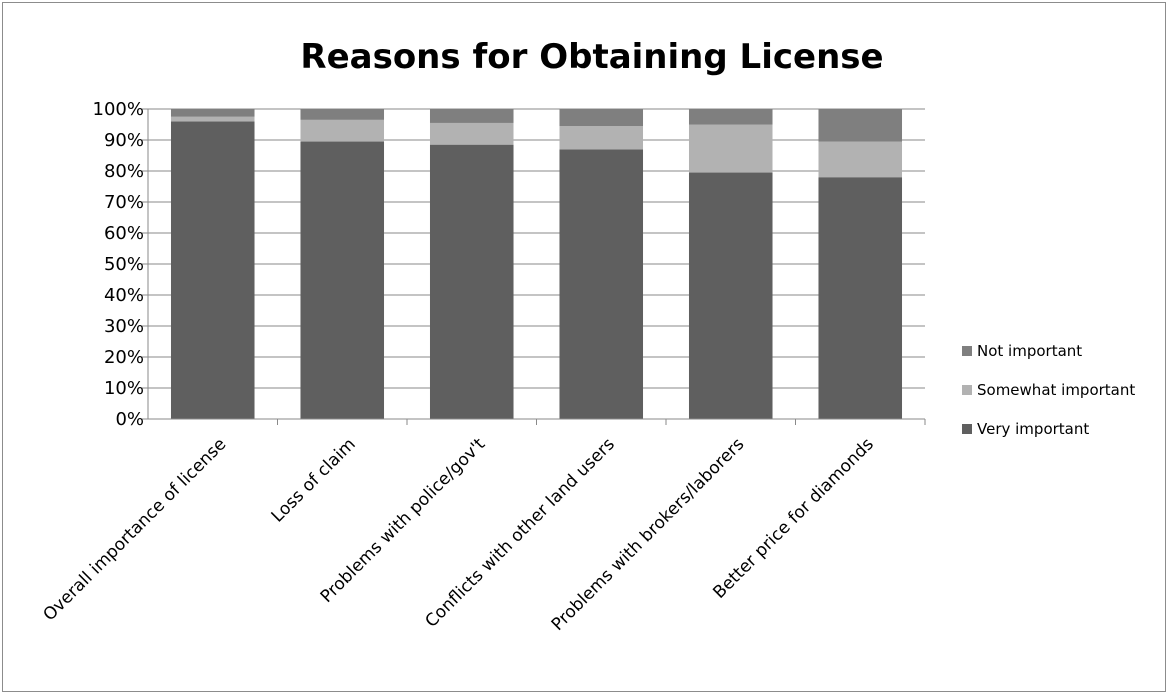 Image resolution: width=1170 pixels, height=696 pixels. I want to click on legend-label: Somewhat important, so click(1056, 390).